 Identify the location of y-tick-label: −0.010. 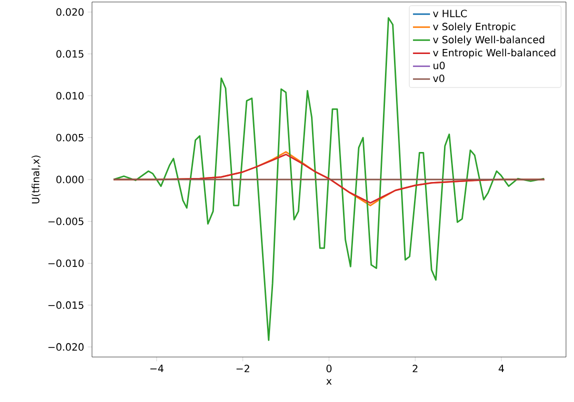
(66, 263).